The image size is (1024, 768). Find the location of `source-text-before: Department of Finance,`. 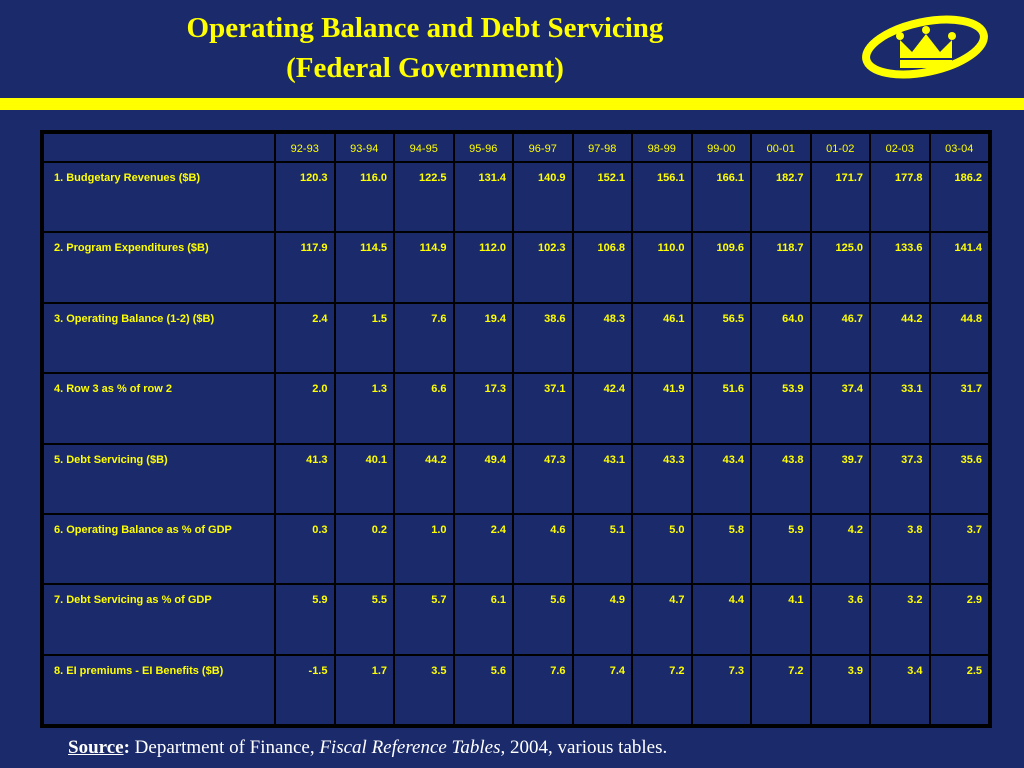

source-text-before: Department of Finance, is located at coordinates (224, 747).